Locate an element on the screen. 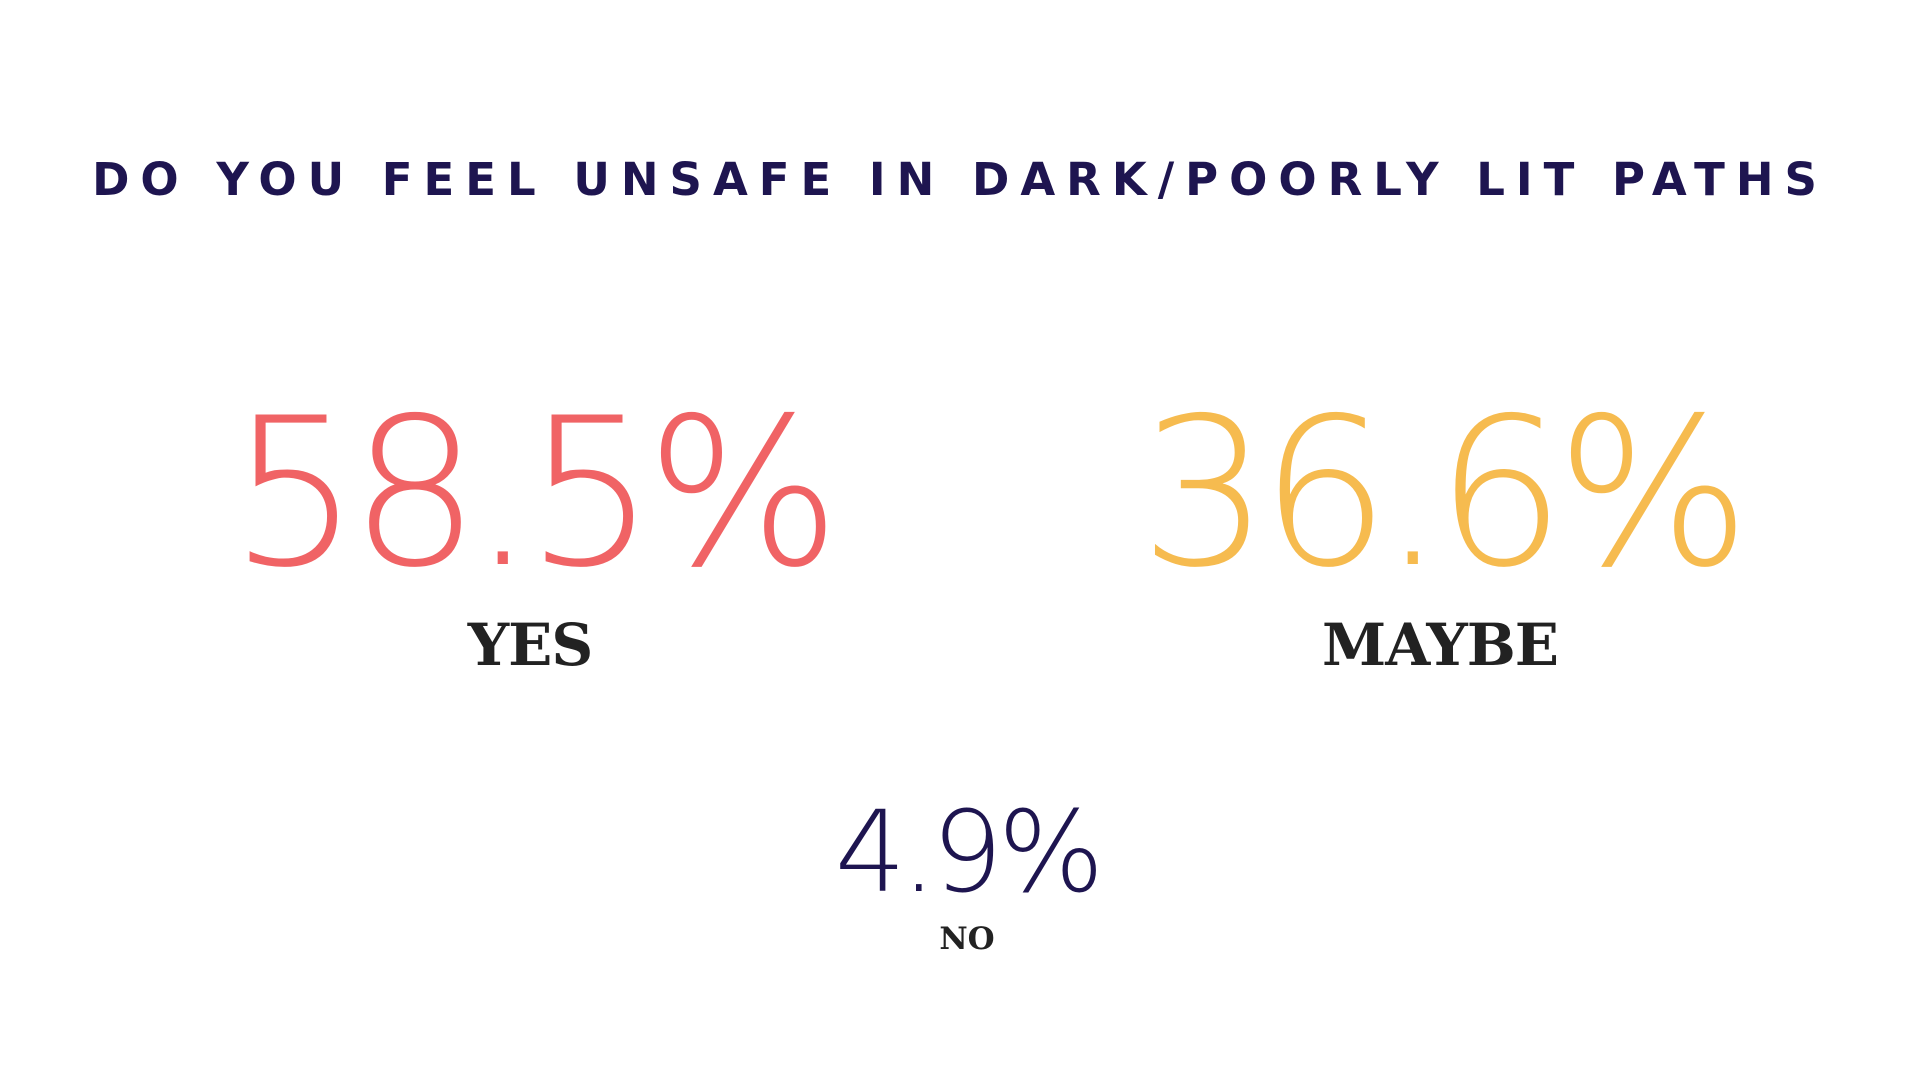 The height and width of the screenshot is (1080, 1920). stat-yes: 58.5% YES is located at coordinates (530, 527).